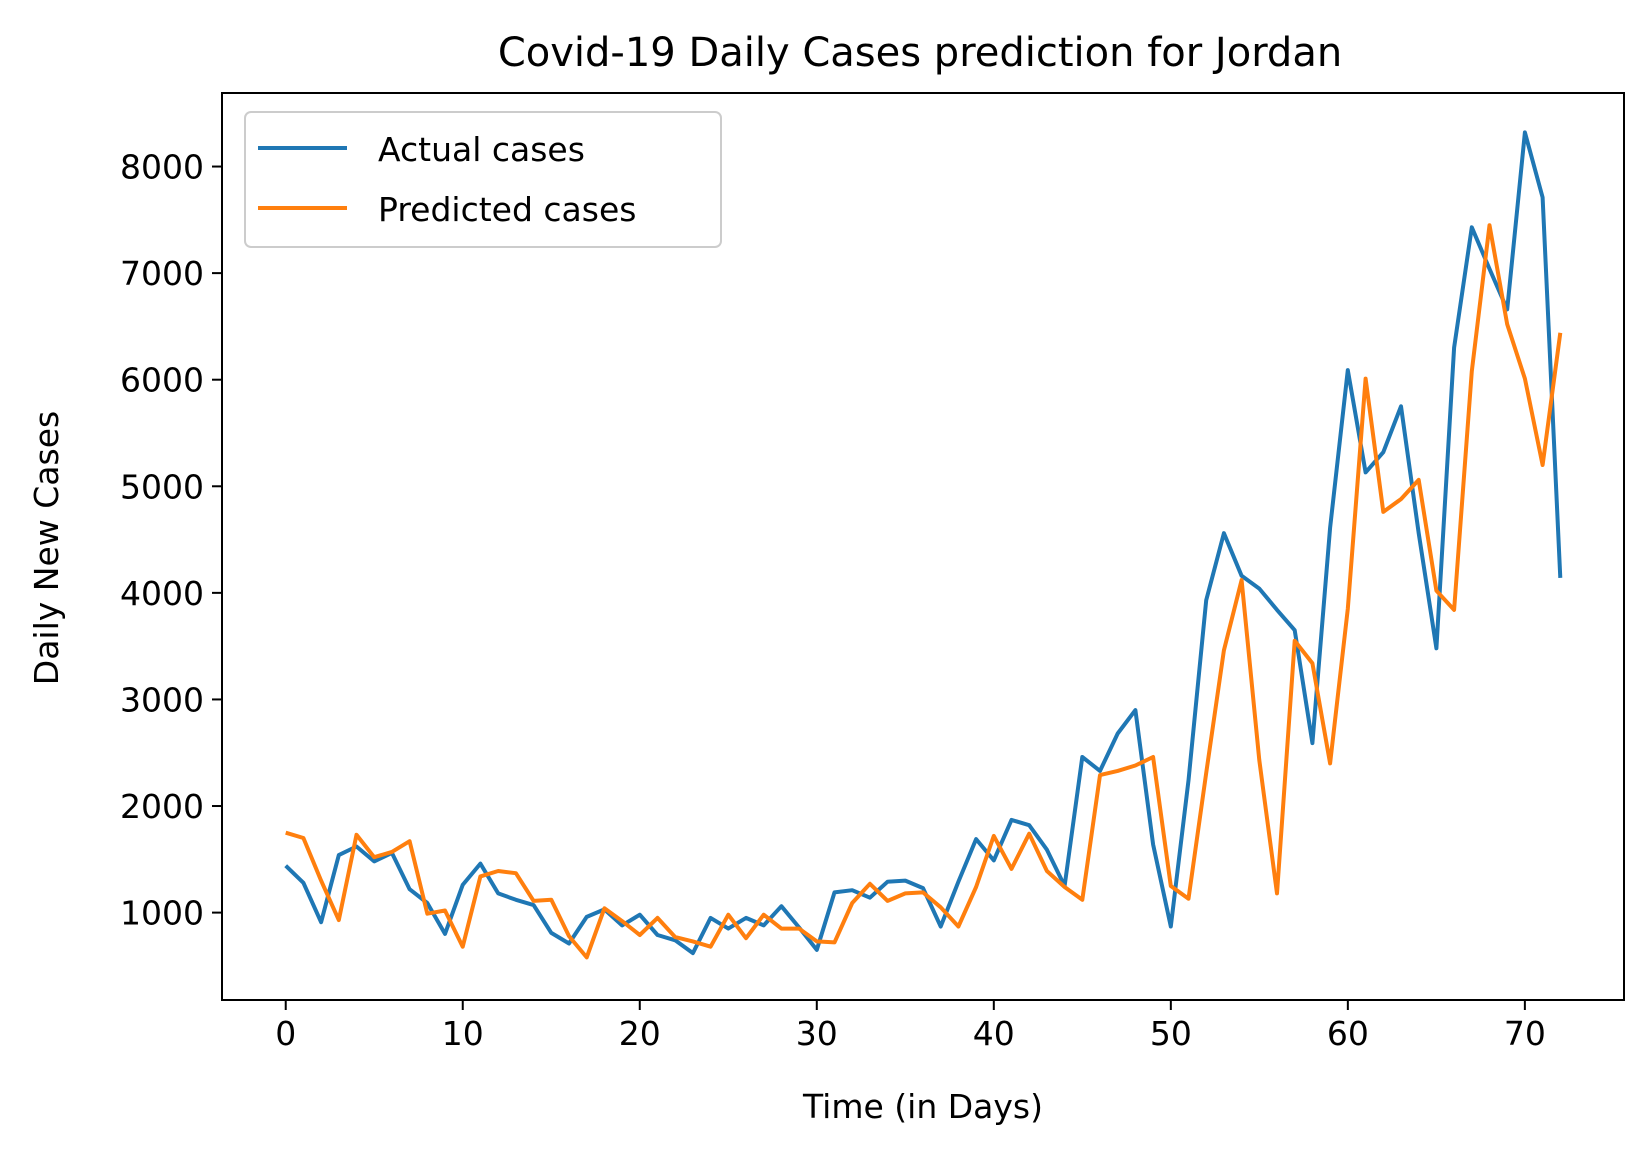  What do you see at coordinates (1525, 1033) in the screenshot?
I see `x-tick-label: 70` at bounding box center [1525, 1033].